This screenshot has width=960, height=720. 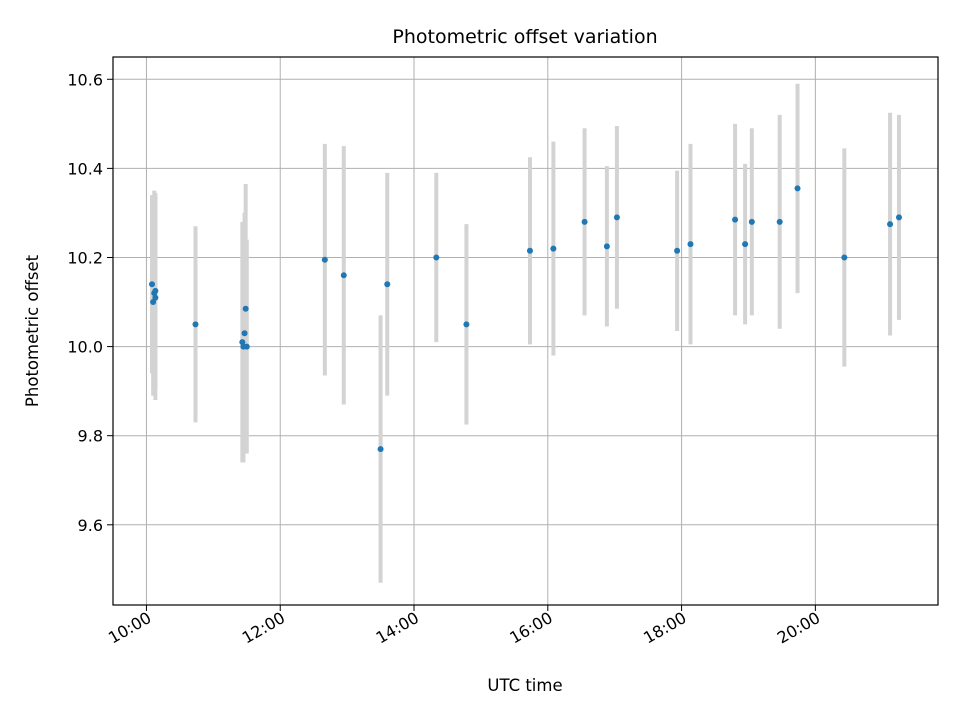 What do you see at coordinates (85, 257) in the screenshot?
I see `y-tick-label: 10.2` at bounding box center [85, 257].